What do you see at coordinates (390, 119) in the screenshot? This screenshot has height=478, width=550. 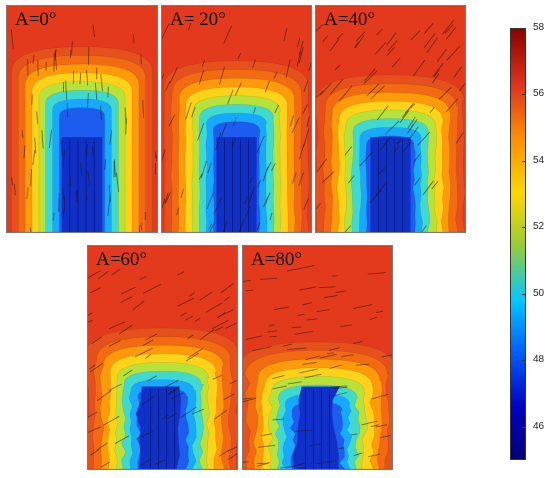 I see `field-plot` at bounding box center [390, 119].